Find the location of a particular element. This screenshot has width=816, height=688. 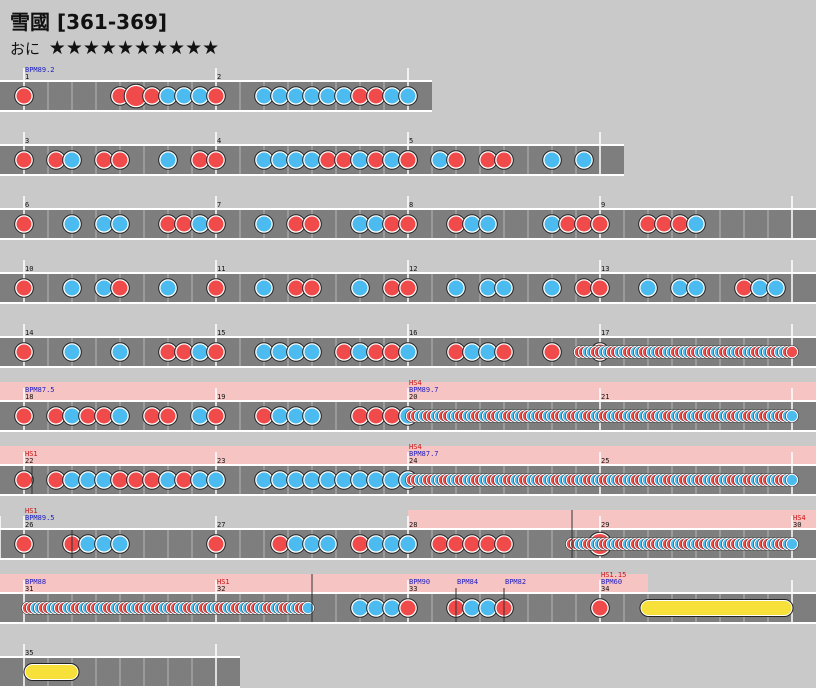

measure-number: 11 is located at coordinates (221, 269).